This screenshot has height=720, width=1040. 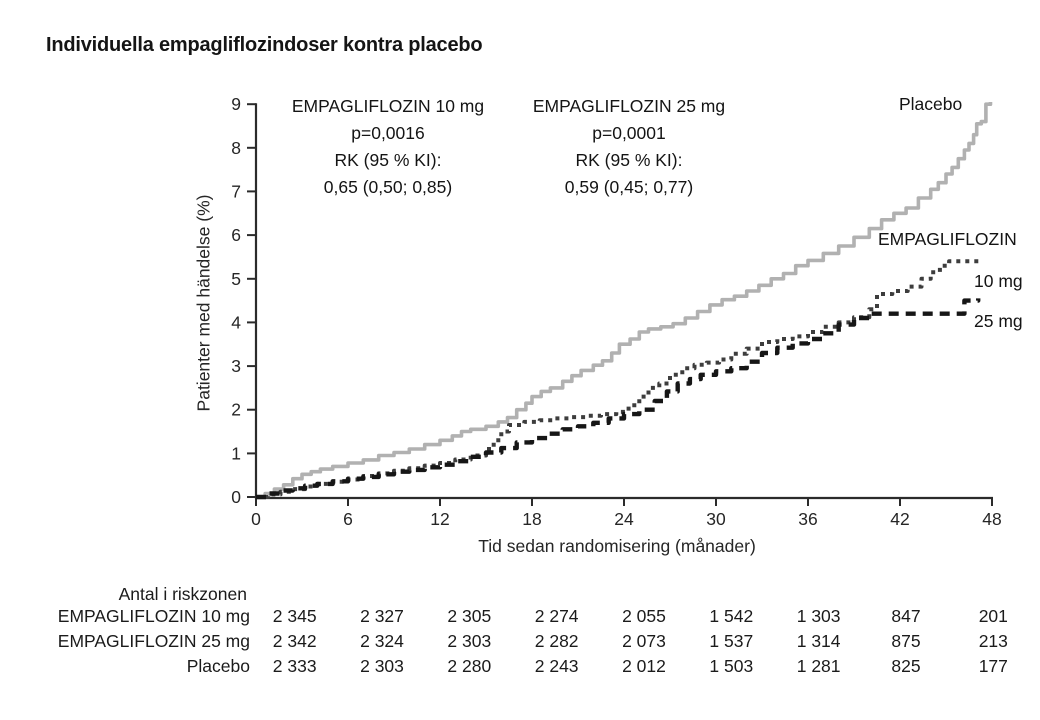 I want to click on annotation-10mg-rk-label: RK (95 % KI):, so click(x=388, y=160).